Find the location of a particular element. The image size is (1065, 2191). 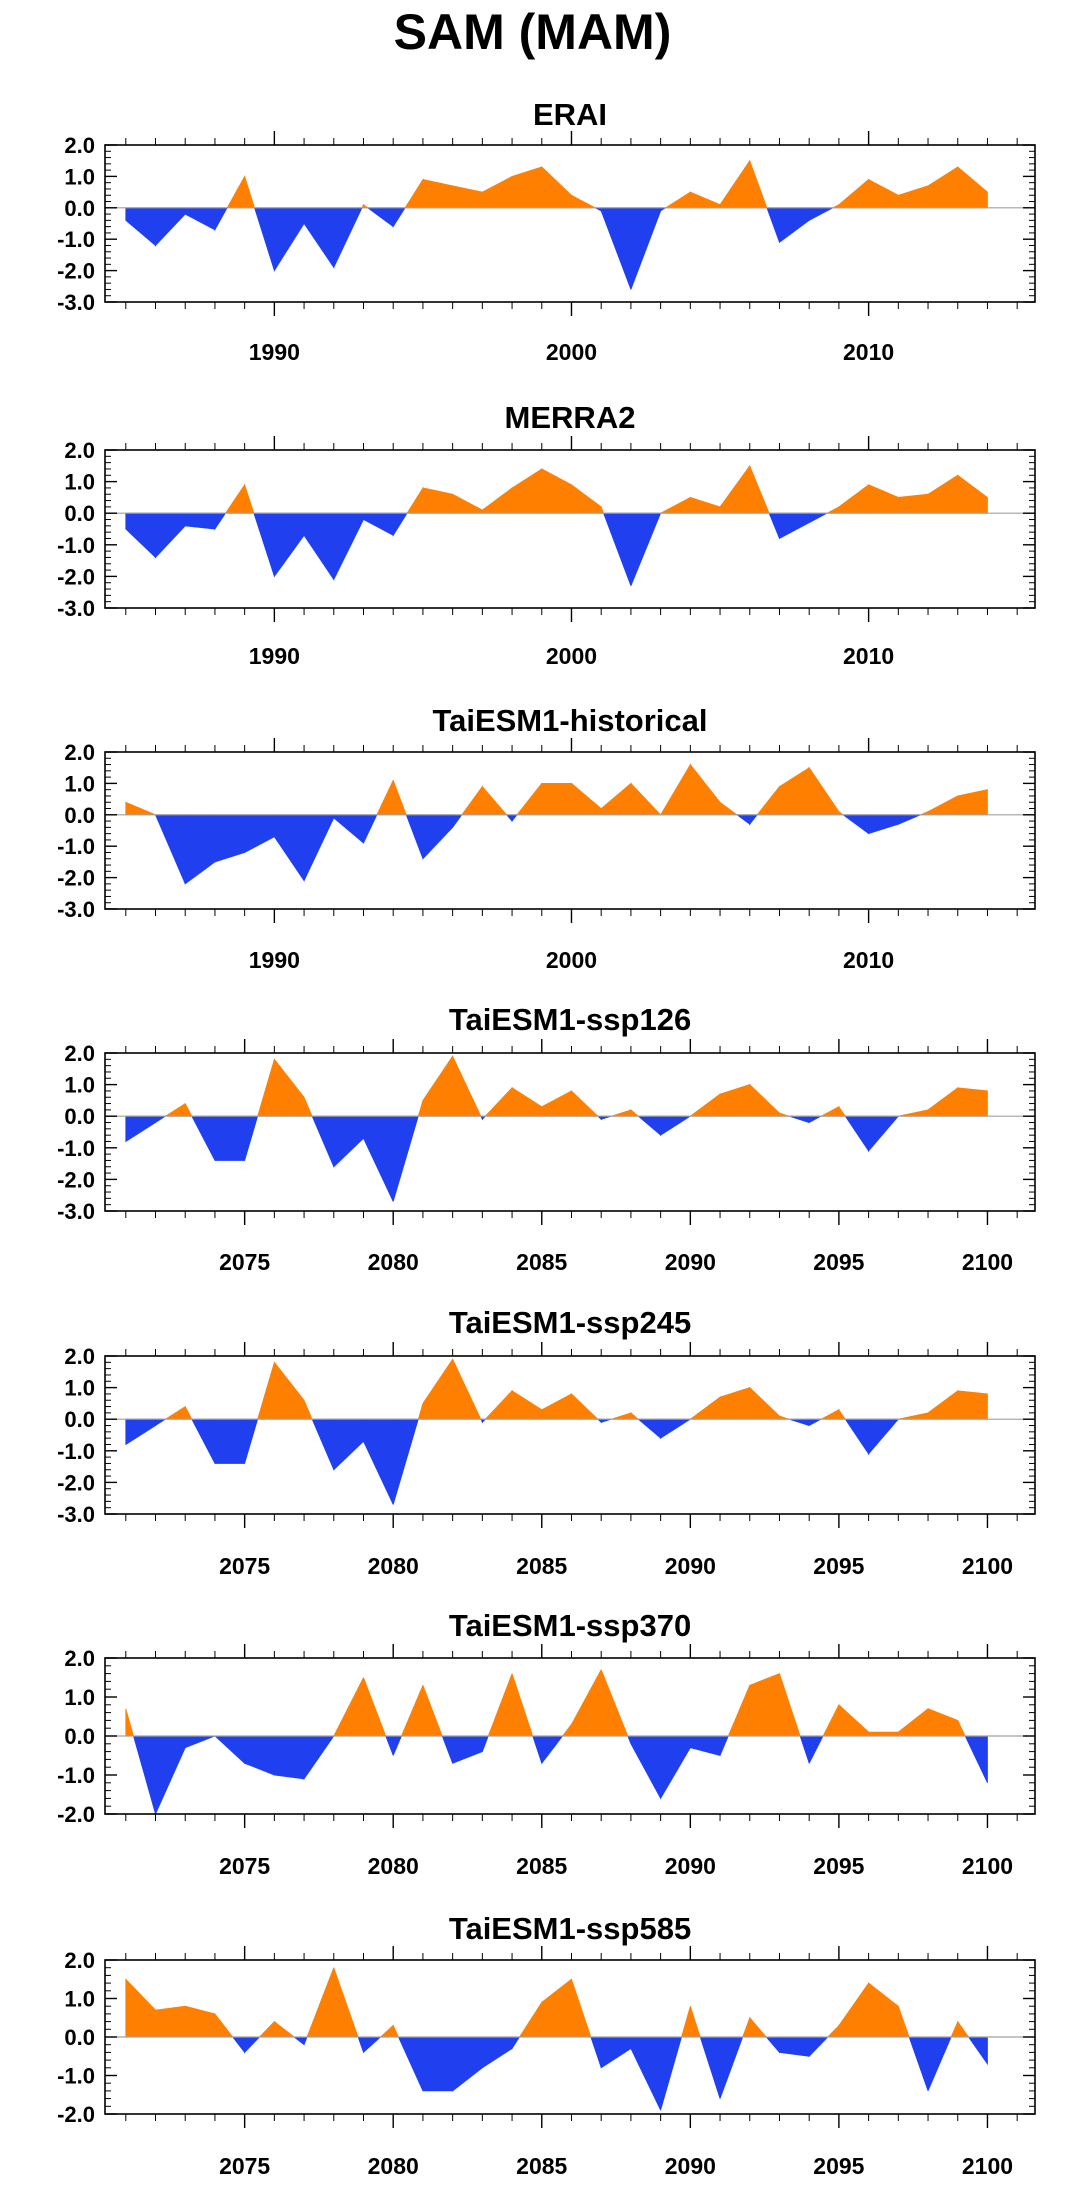

plot-frame is located at coordinates (570, 529).